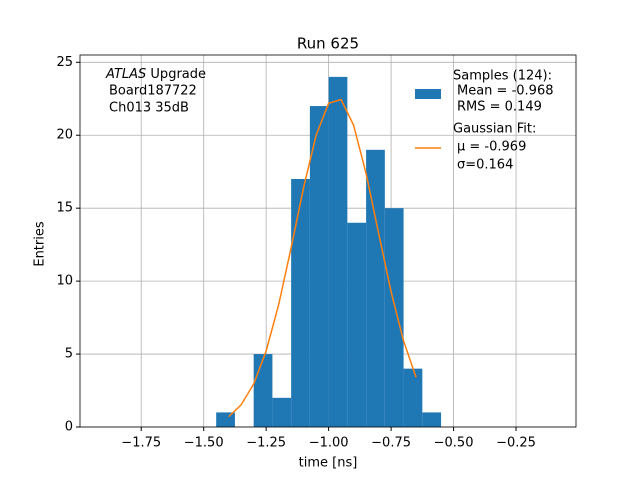 This screenshot has width=640, height=480. Describe the element at coordinates (64, 208) in the screenshot. I see `y-tick-label: 15` at that location.